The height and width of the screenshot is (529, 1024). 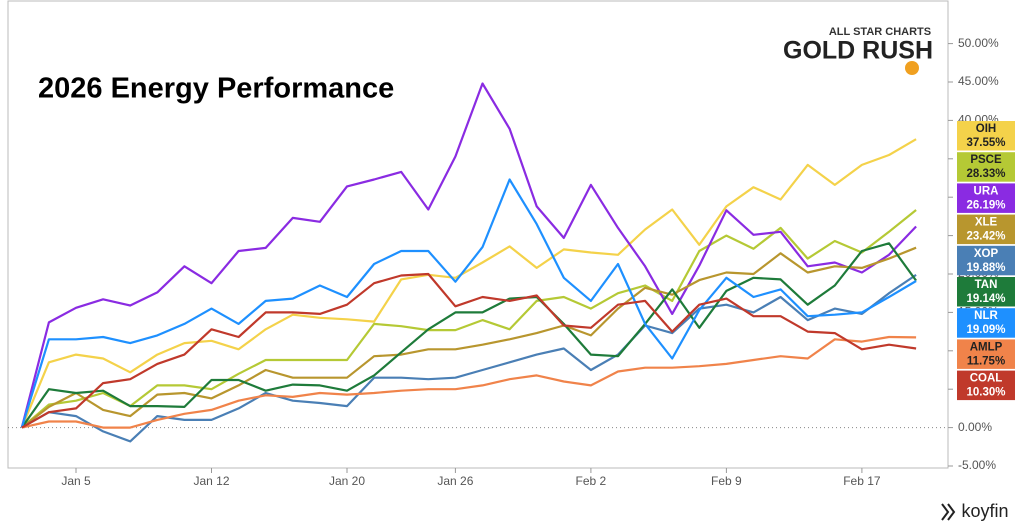 What do you see at coordinates (985, 268) in the screenshot?
I see `end-value-label: 19.88%` at bounding box center [985, 268].